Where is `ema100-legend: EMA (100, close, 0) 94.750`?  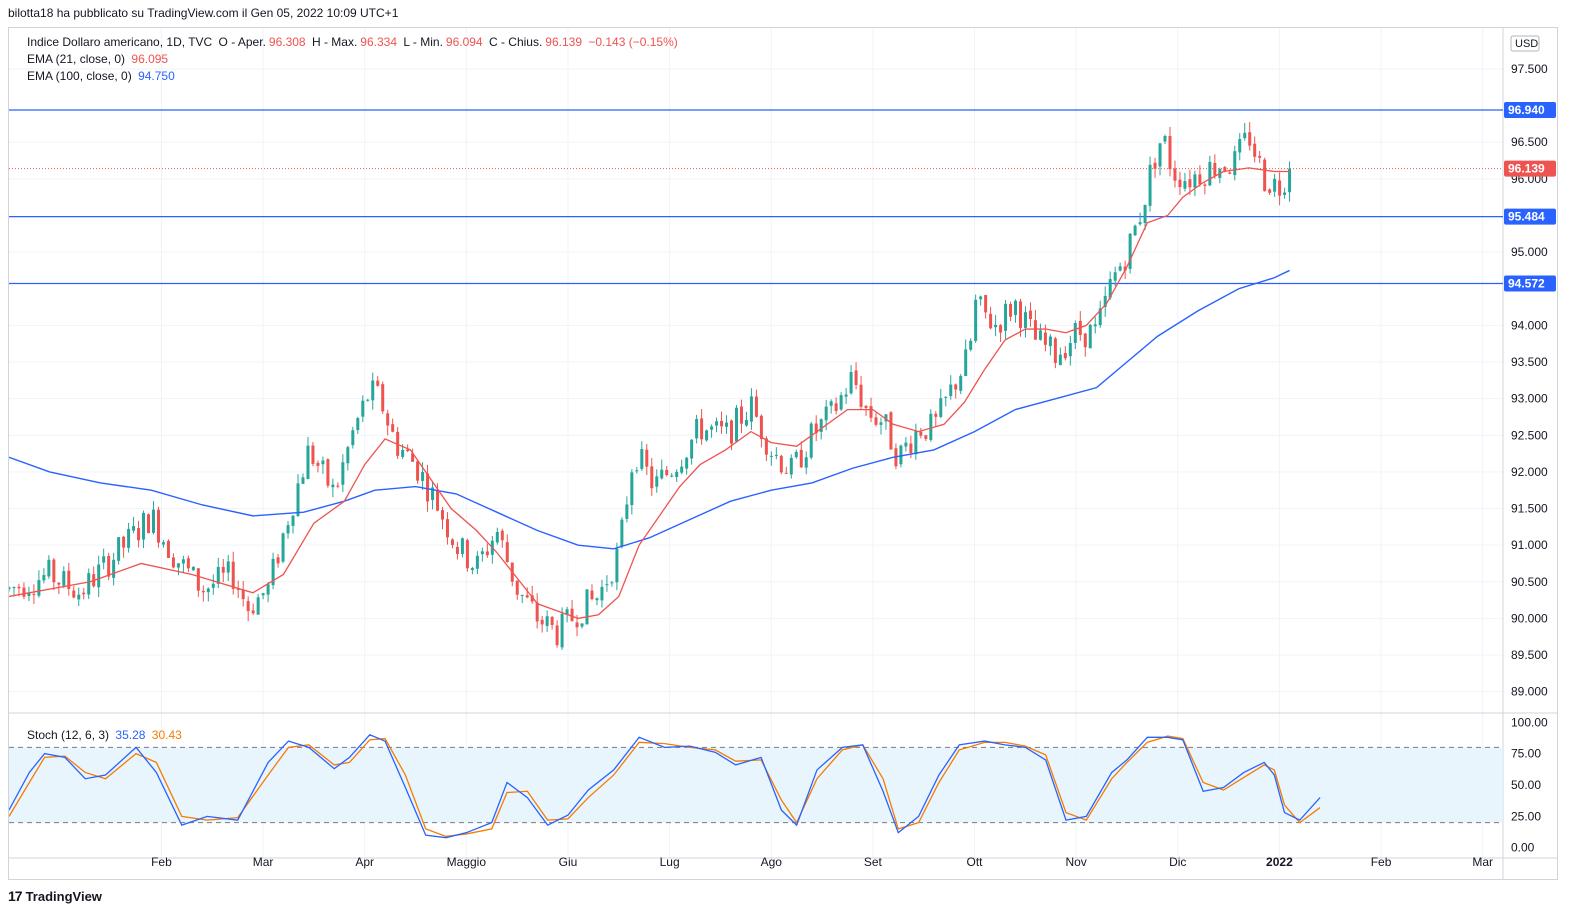
ema100-legend: EMA (100, close, 0) 94.750 is located at coordinates (102, 76).